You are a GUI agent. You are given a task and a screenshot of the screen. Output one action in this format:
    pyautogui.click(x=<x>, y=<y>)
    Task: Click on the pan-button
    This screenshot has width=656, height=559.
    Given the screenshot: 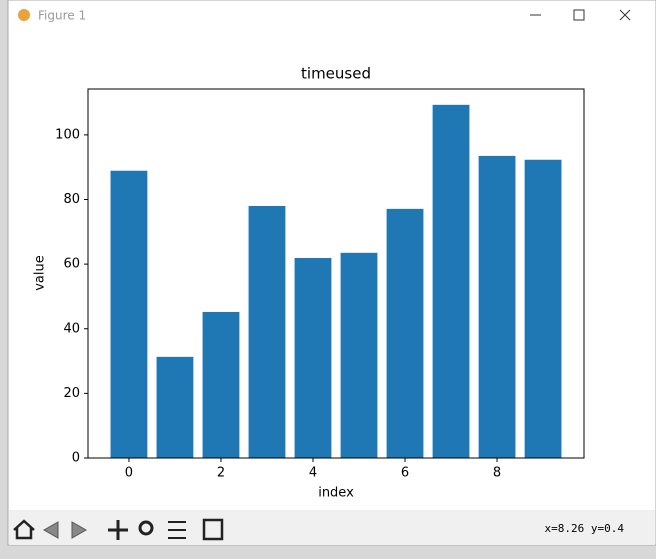 What is the action you would take?
    pyautogui.click(x=118, y=530)
    